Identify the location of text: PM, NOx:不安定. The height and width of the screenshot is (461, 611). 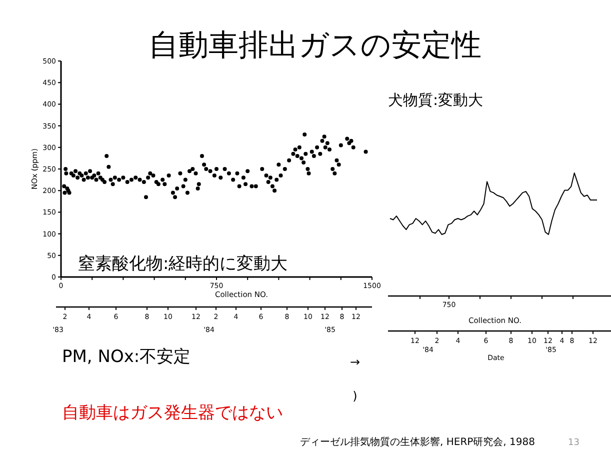
(126, 357).